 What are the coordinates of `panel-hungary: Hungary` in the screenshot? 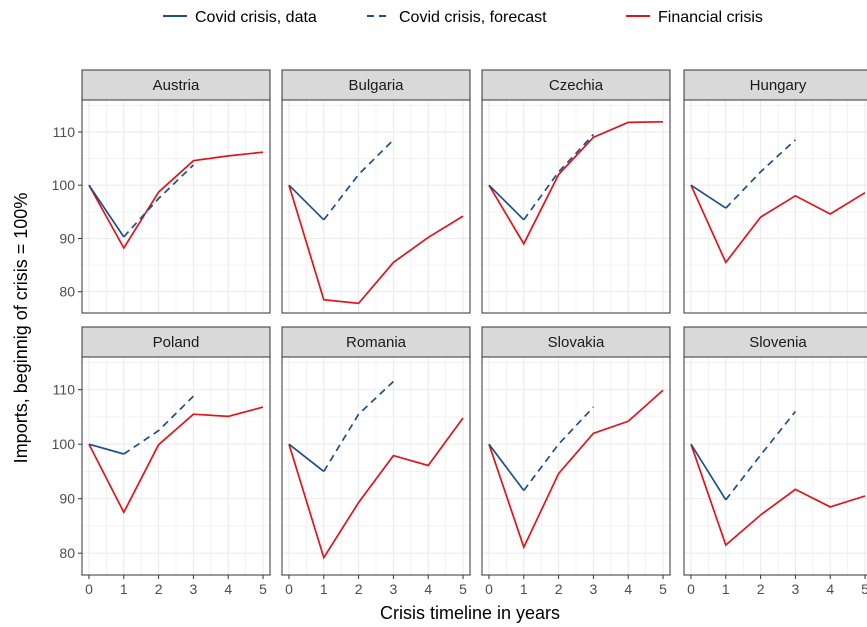 It's located at (775, 191).